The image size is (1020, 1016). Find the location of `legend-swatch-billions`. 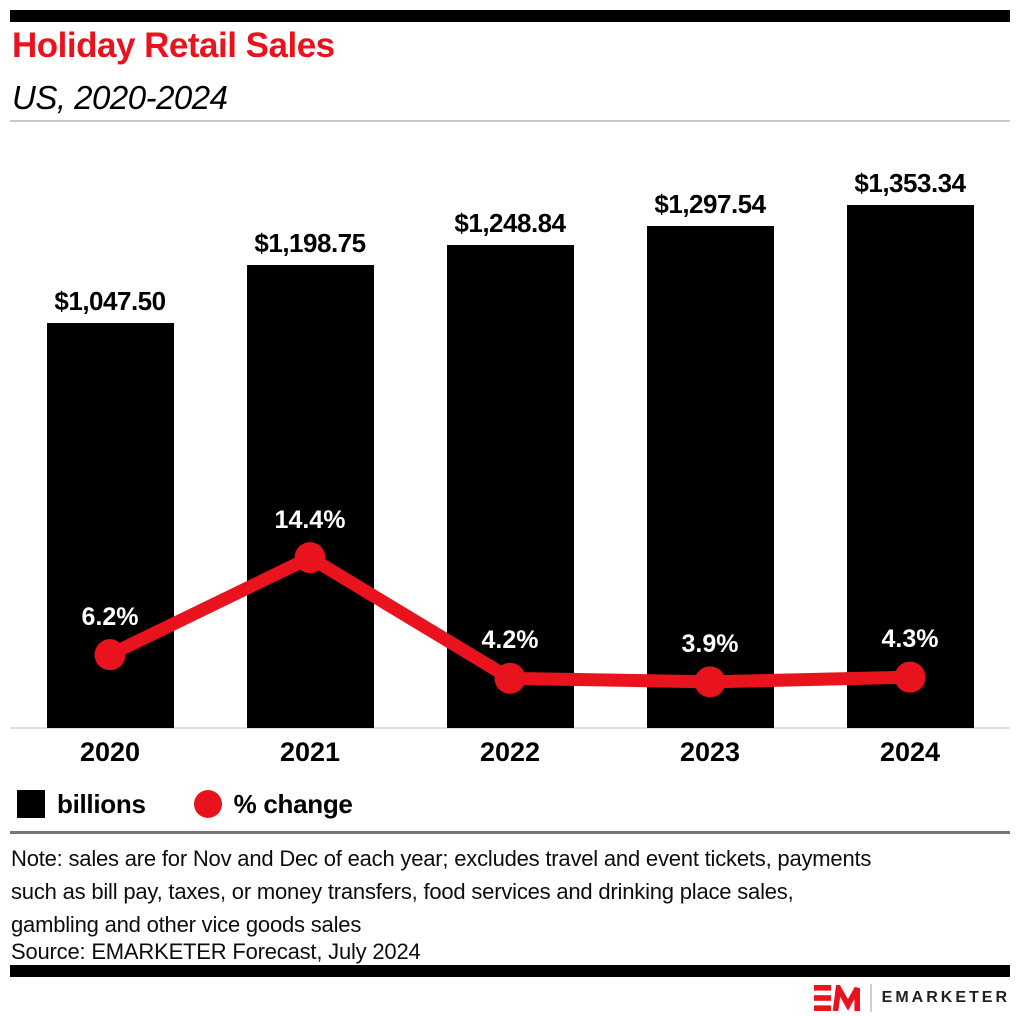

legend-swatch-billions is located at coordinates (31, 804).